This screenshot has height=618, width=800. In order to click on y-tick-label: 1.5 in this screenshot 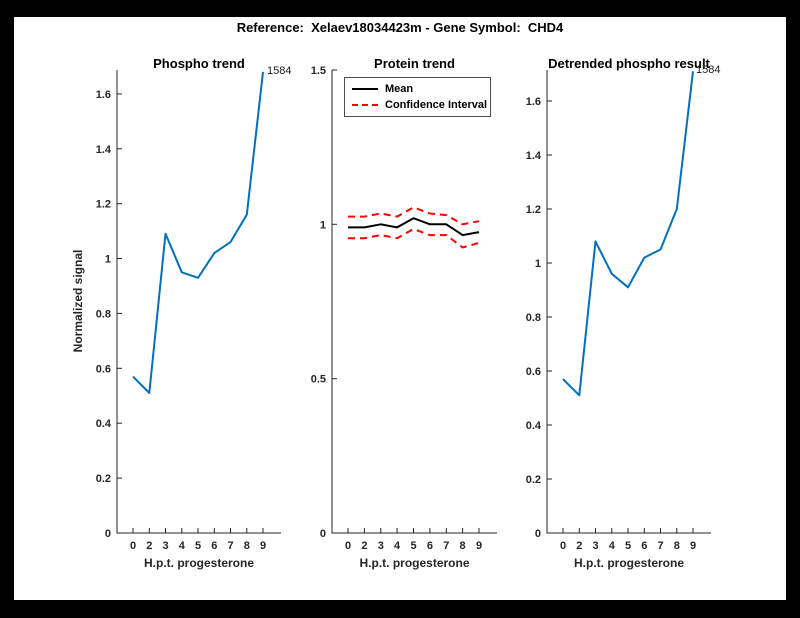, I will do `click(318, 71)`.